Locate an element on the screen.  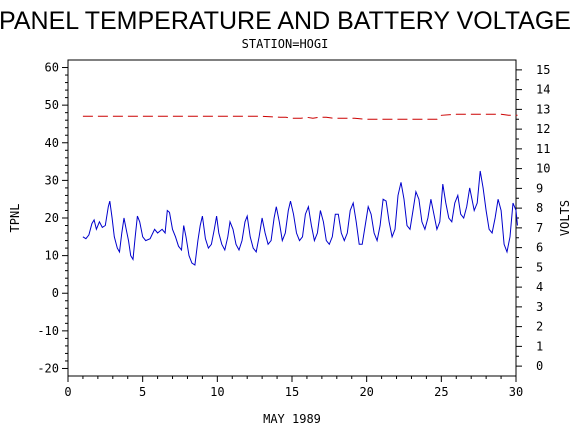
x-axis: 0 5 10 15 20 25 30 is located at coordinates (293, 387).